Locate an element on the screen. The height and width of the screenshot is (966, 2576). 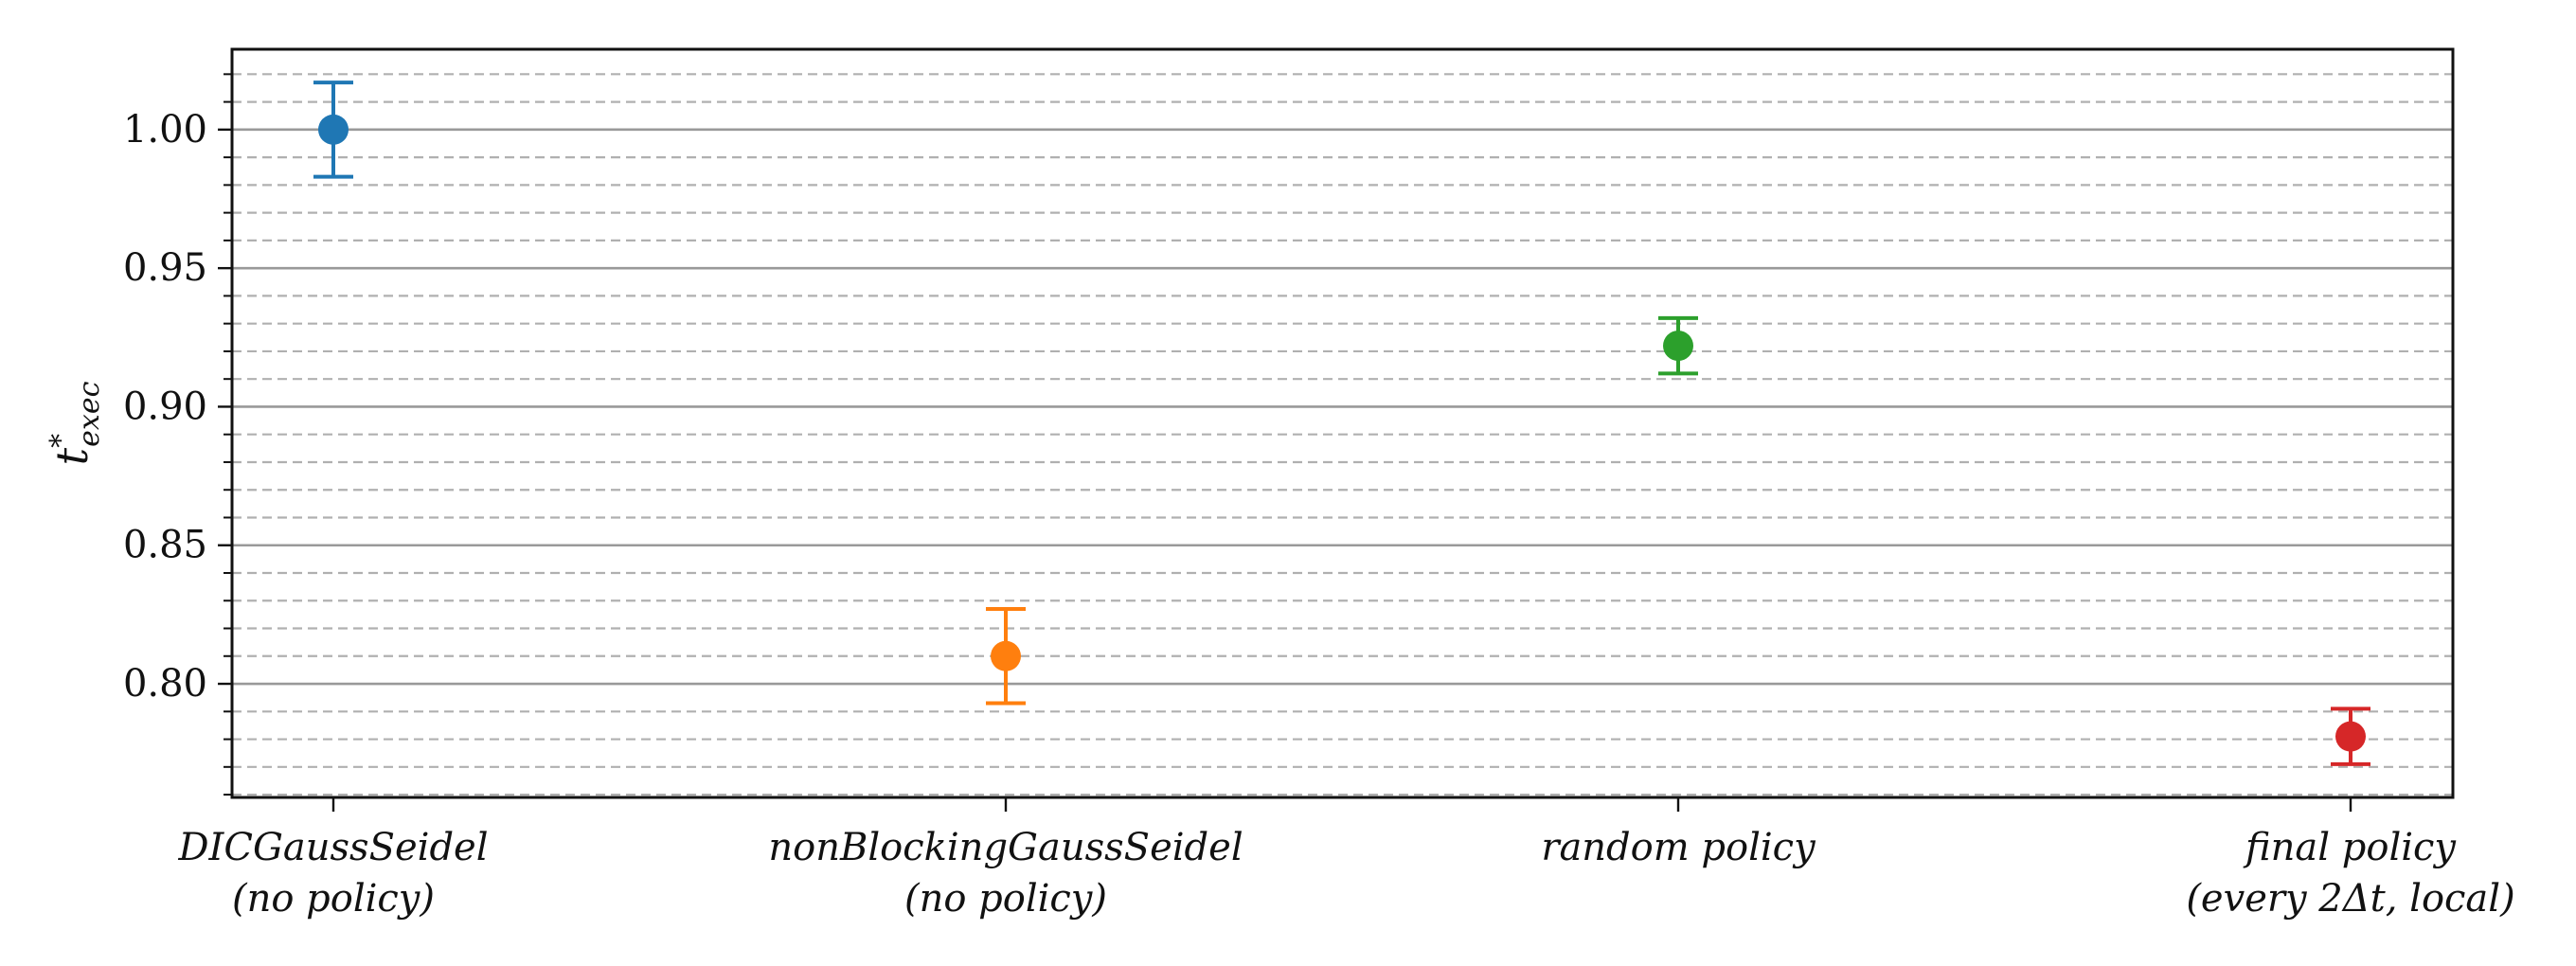
y-axis-label: t*exec is located at coordinates (75, 423).